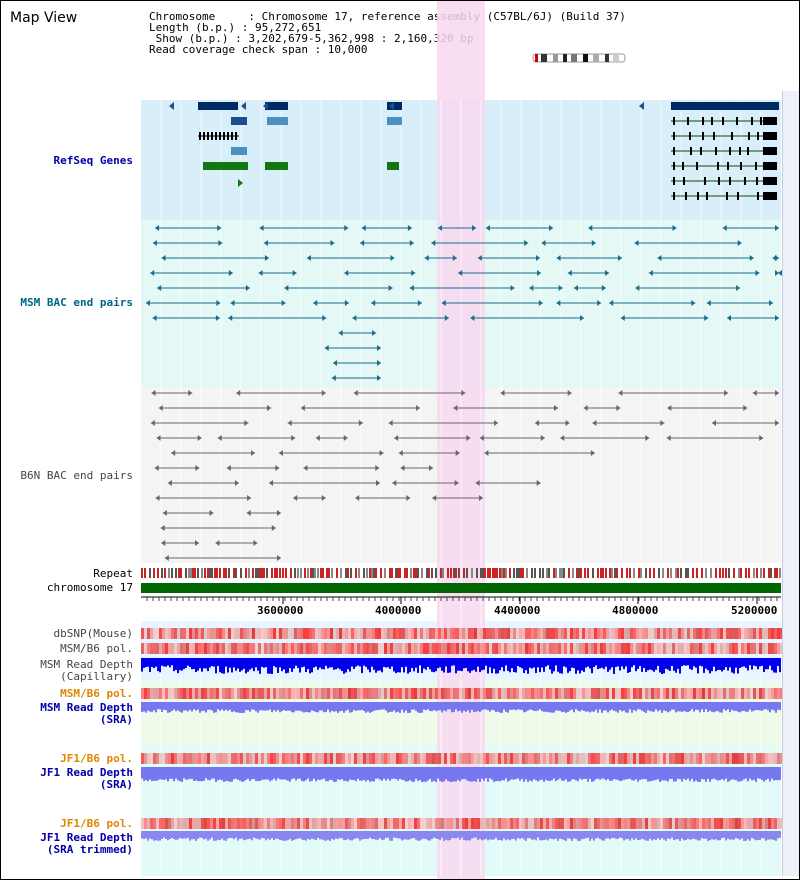 Image resolution: width=800 pixels, height=880 pixels. Describe the element at coordinates (96, 823) in the screenshot. I see `track-label-jf1-b6-pol-2: JF1/B6 pol.` at that location.